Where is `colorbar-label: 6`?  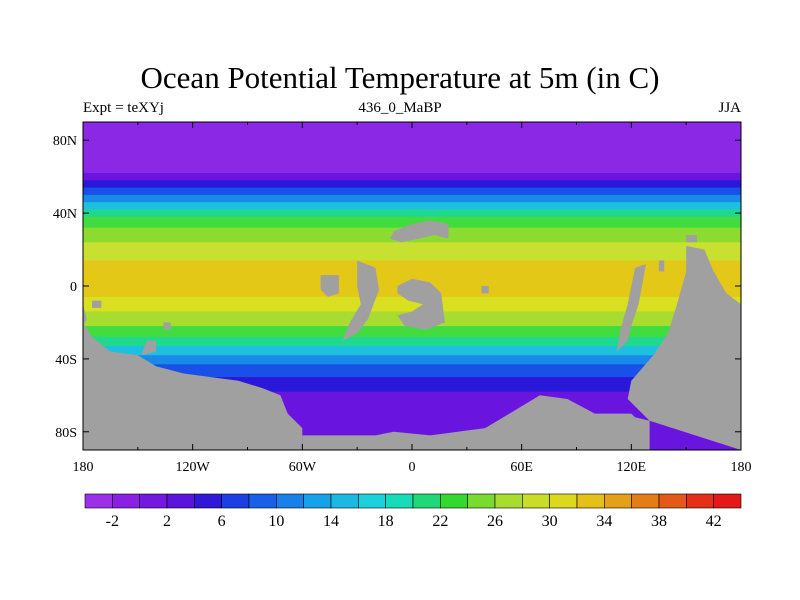 colorbar-label: 6 is located at coordinates (222, 521).